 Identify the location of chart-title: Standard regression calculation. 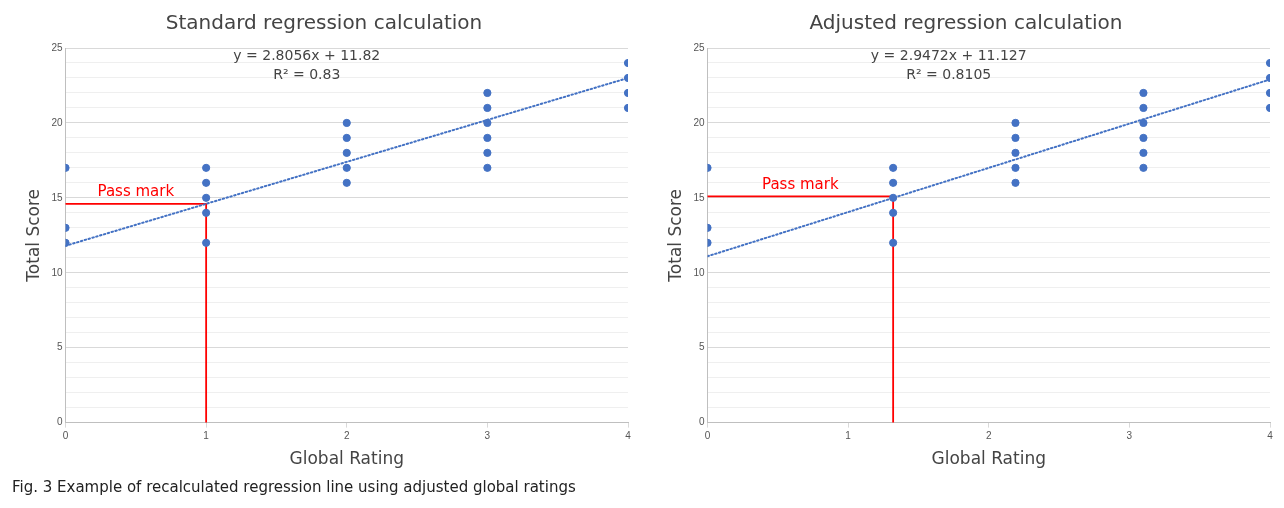
(324, 22).